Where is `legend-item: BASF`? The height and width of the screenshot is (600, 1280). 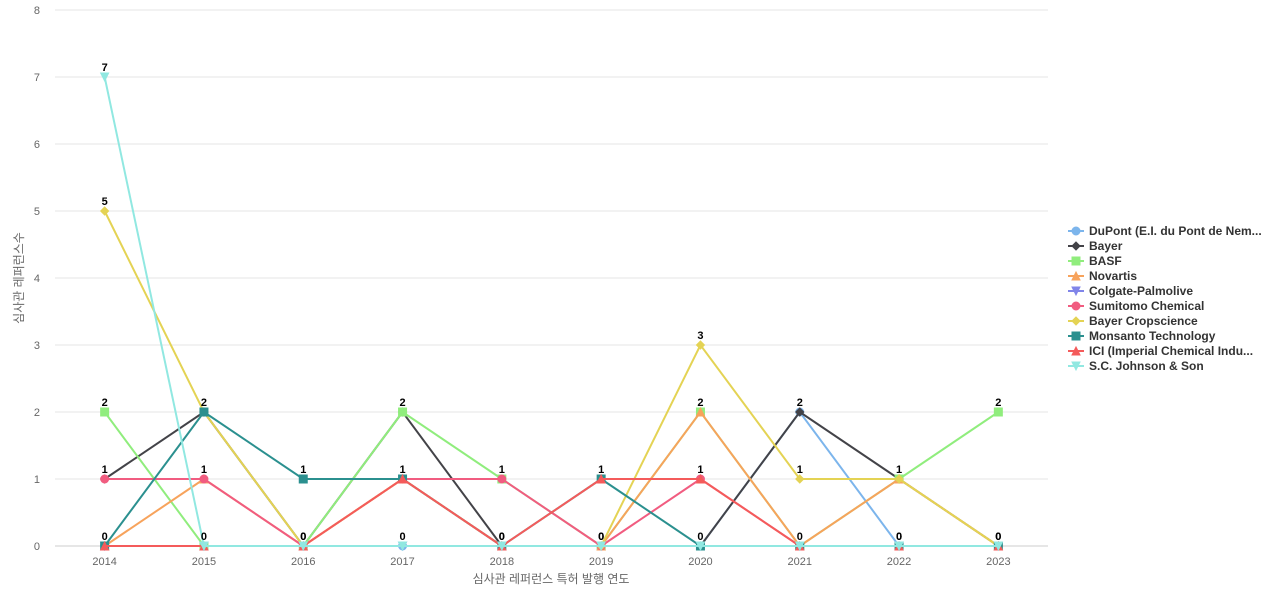
legend-item: BASF is located at coordinates (1095, 261).